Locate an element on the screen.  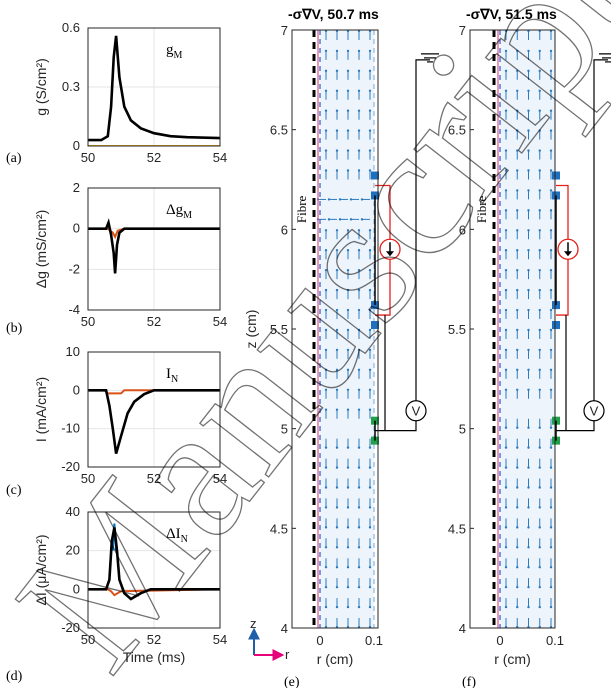
p0-ytick-1: 0.3 is located at coordinates (71, 86).